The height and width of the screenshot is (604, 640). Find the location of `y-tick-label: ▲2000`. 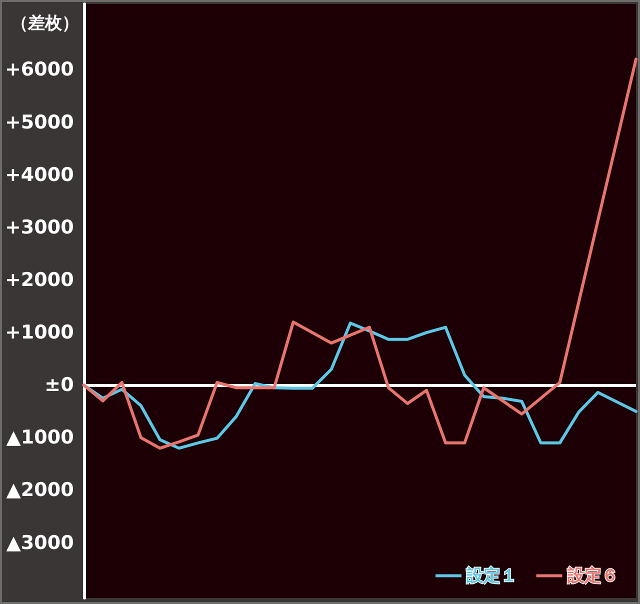

y-tick-label: ▲2000 is located at coordinates (40, 490).